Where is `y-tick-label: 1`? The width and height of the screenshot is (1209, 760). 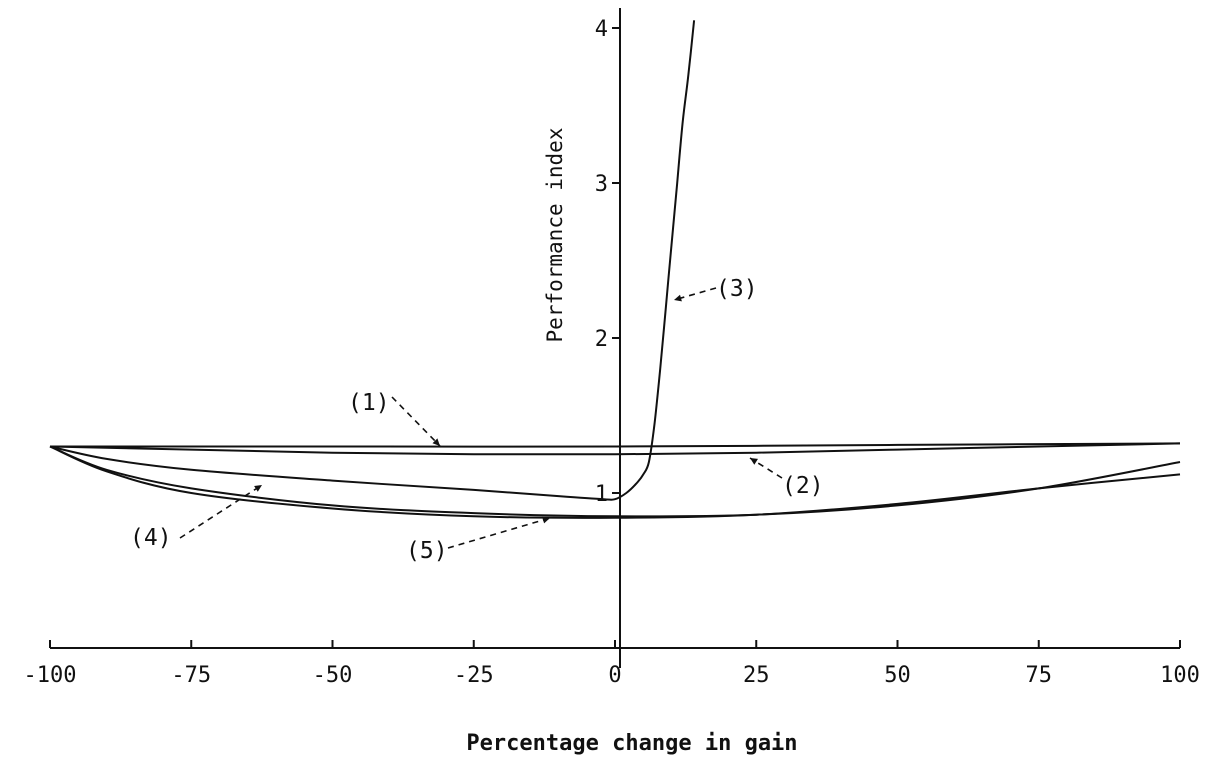
y-tick-label: 1 is located at coordinates (601, 494).